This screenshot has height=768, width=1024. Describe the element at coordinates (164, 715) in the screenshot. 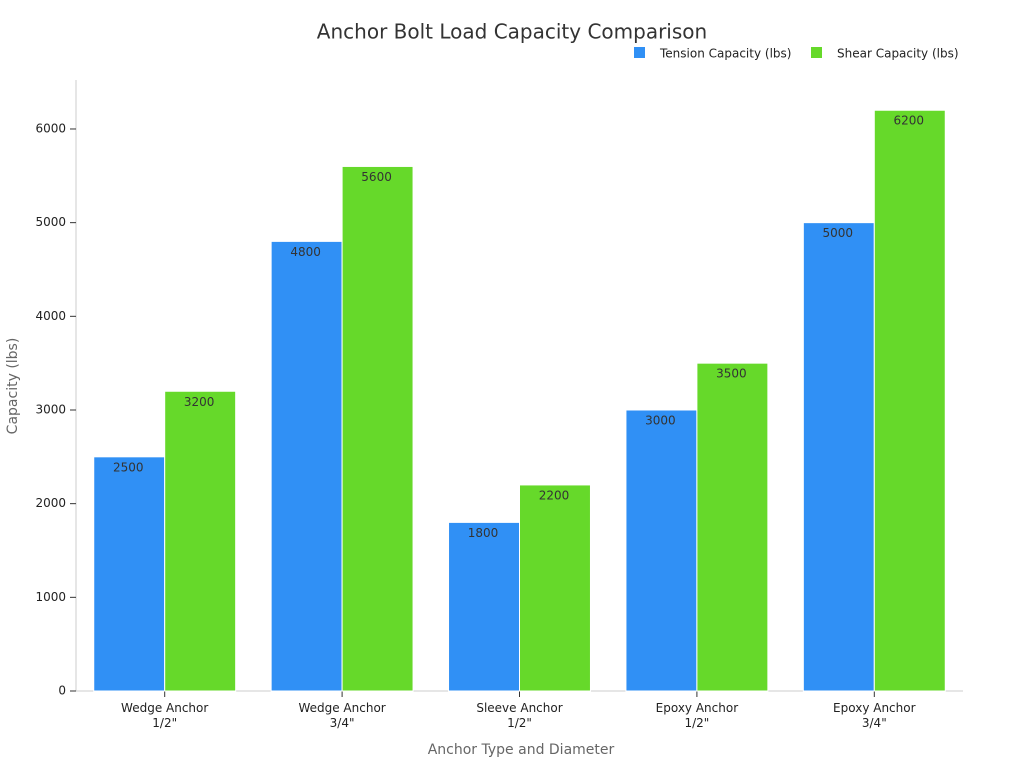

I see `x-tick-label: Wedge Anchor 1/2"` at that location.